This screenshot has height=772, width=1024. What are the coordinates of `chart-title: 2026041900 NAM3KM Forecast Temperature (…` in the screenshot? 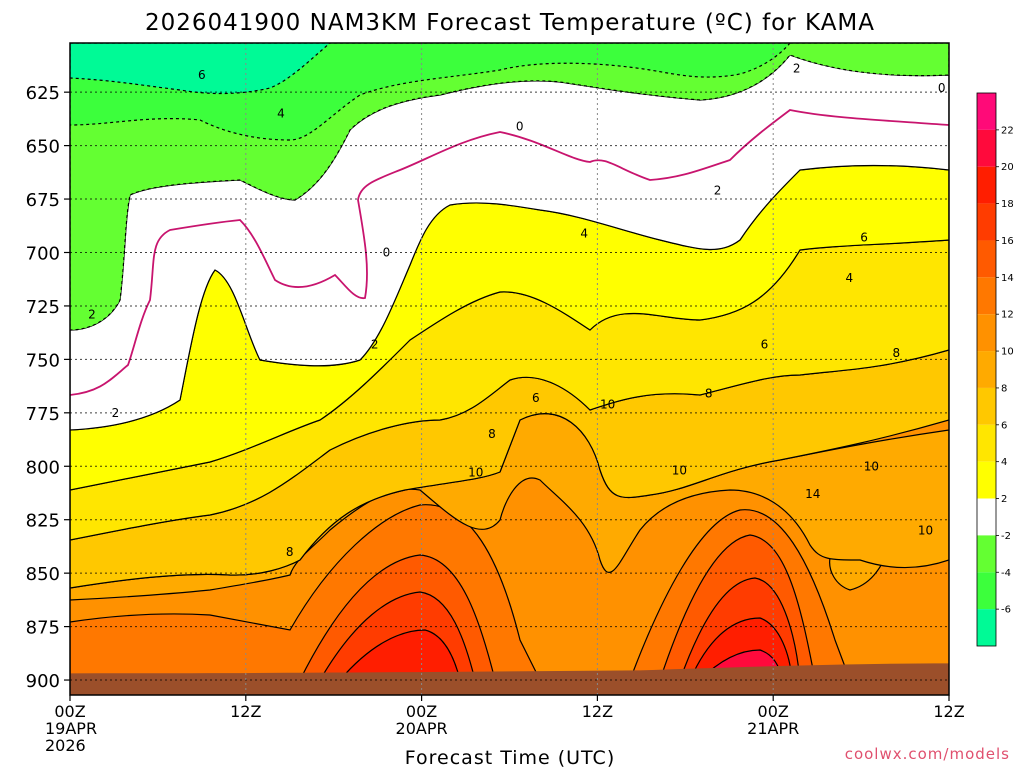 It's located at (510, 23).